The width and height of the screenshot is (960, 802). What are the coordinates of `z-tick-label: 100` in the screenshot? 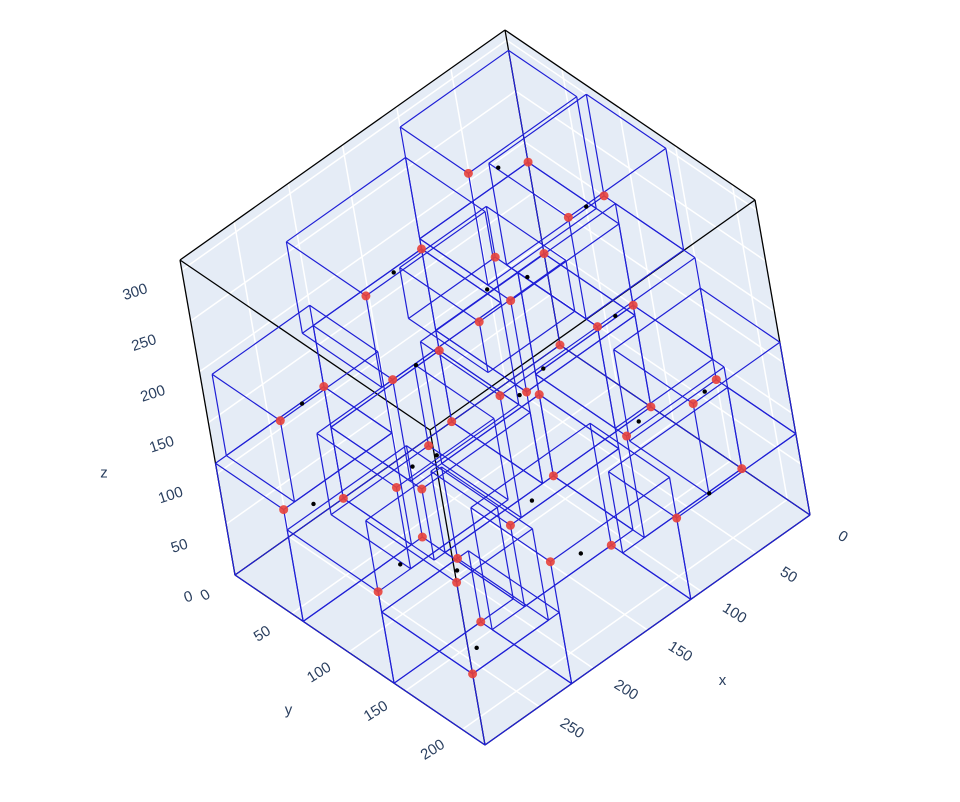 It's located at (170, 495).